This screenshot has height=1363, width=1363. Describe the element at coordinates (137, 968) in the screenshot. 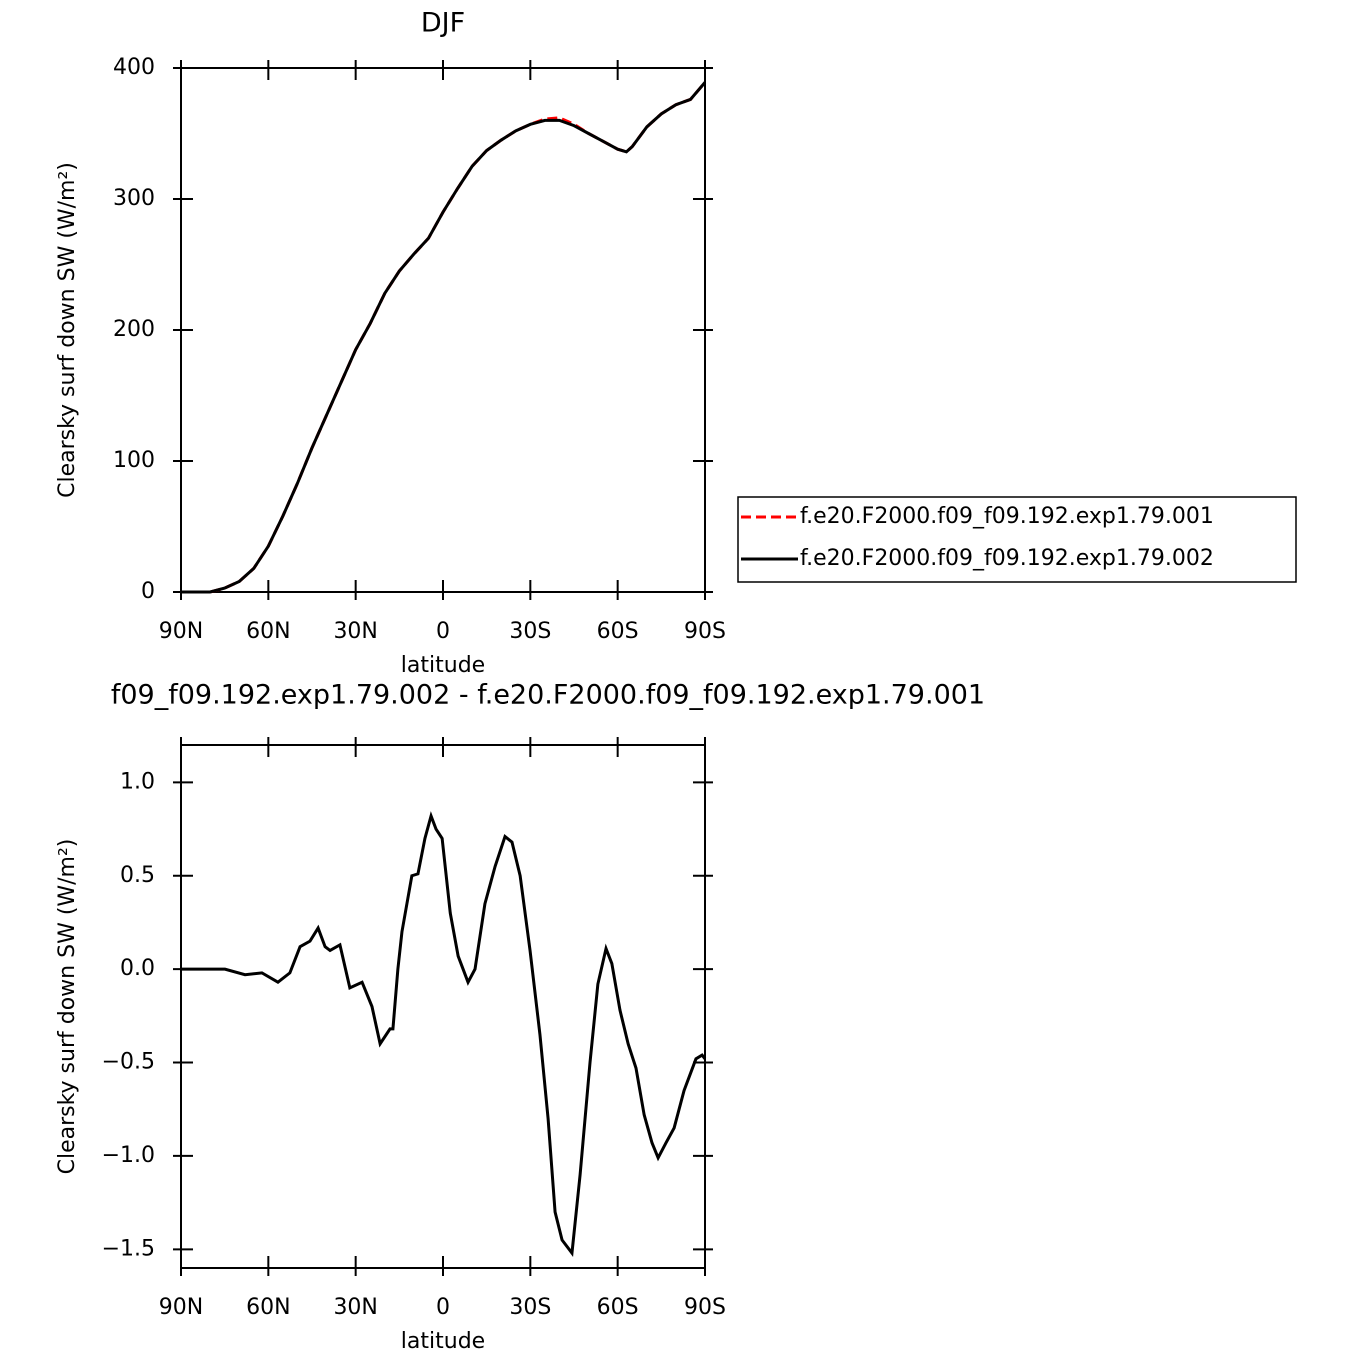

I see `y-tick-label: 0.0` at that location.